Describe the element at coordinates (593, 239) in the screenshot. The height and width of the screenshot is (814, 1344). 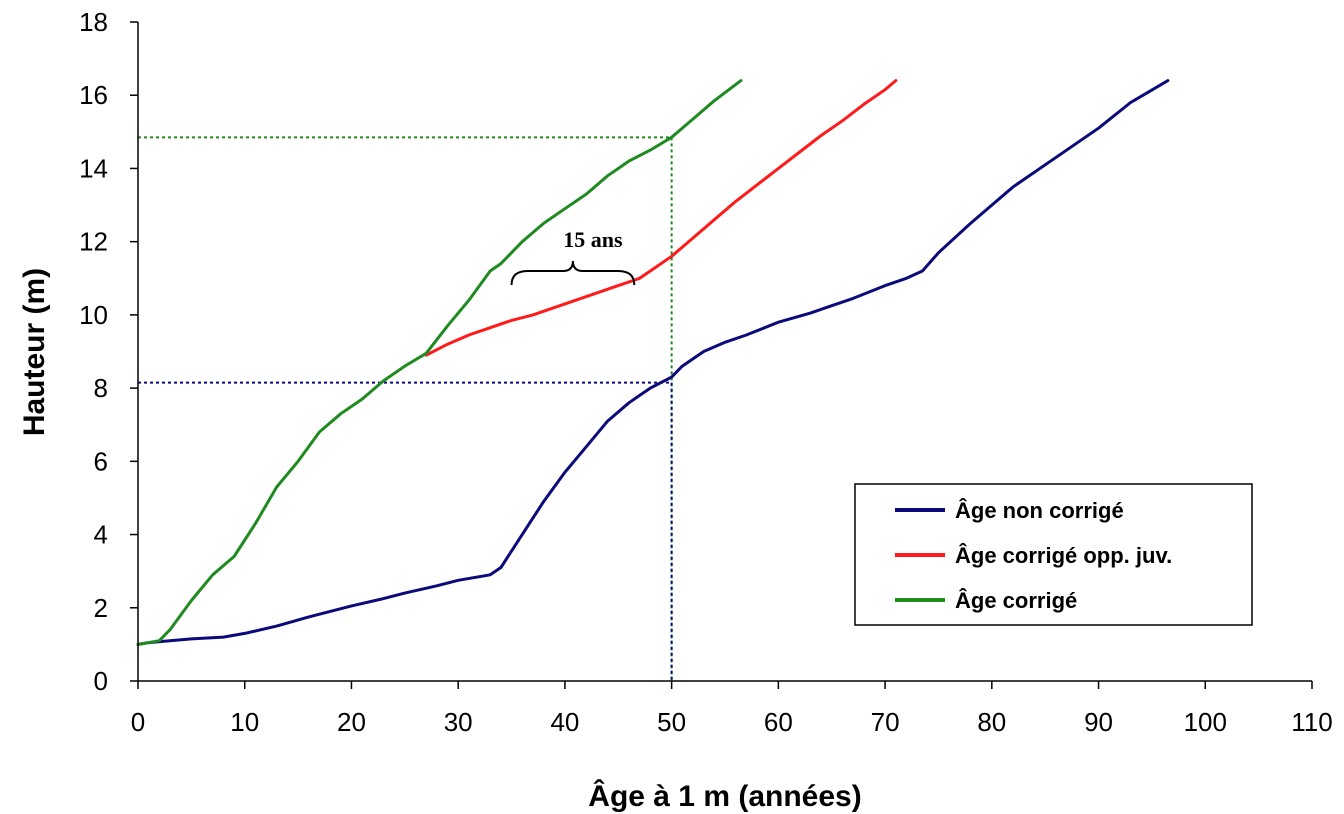
I see `annotation-label: 15 ans` at that location.